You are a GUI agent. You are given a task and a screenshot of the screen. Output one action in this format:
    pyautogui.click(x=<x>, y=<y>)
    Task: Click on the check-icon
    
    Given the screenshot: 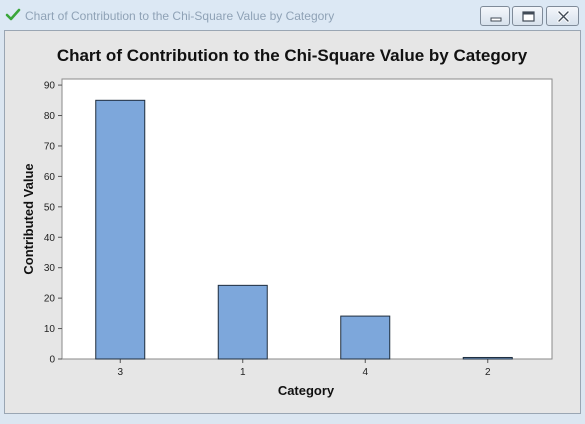 What is the action you would take?
    pyautogui.click(x=13, y=15)
    